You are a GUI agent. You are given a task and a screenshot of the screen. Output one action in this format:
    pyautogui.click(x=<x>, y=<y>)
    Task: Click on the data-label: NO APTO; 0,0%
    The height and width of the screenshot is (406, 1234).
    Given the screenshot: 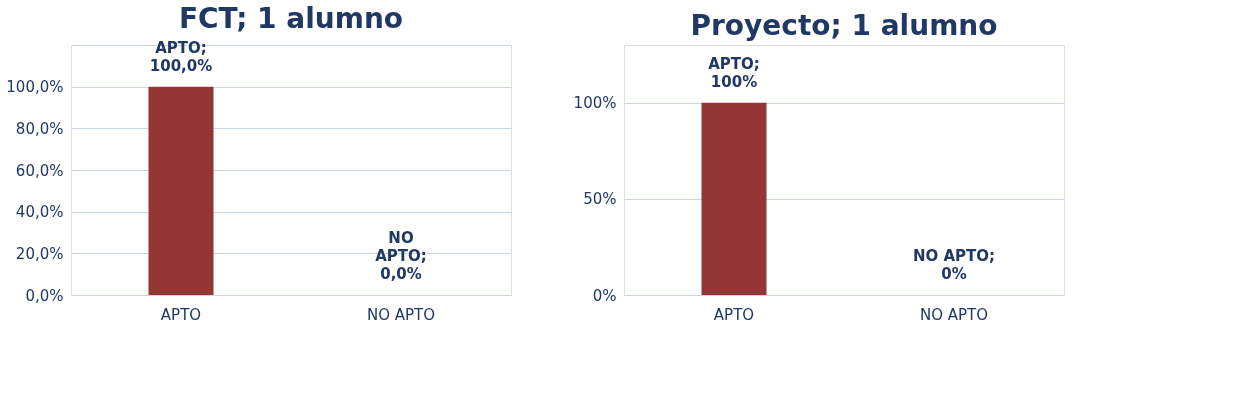 What is the action you would take?
    pyautogui.click(x=401, y=256)
    